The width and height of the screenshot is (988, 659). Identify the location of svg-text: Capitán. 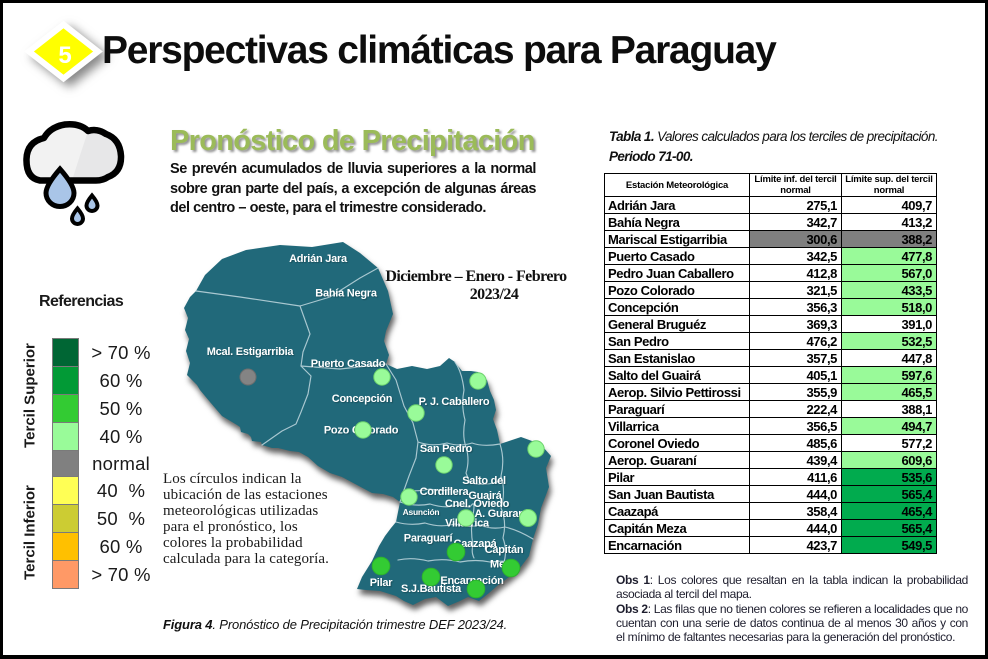
(504, 550).